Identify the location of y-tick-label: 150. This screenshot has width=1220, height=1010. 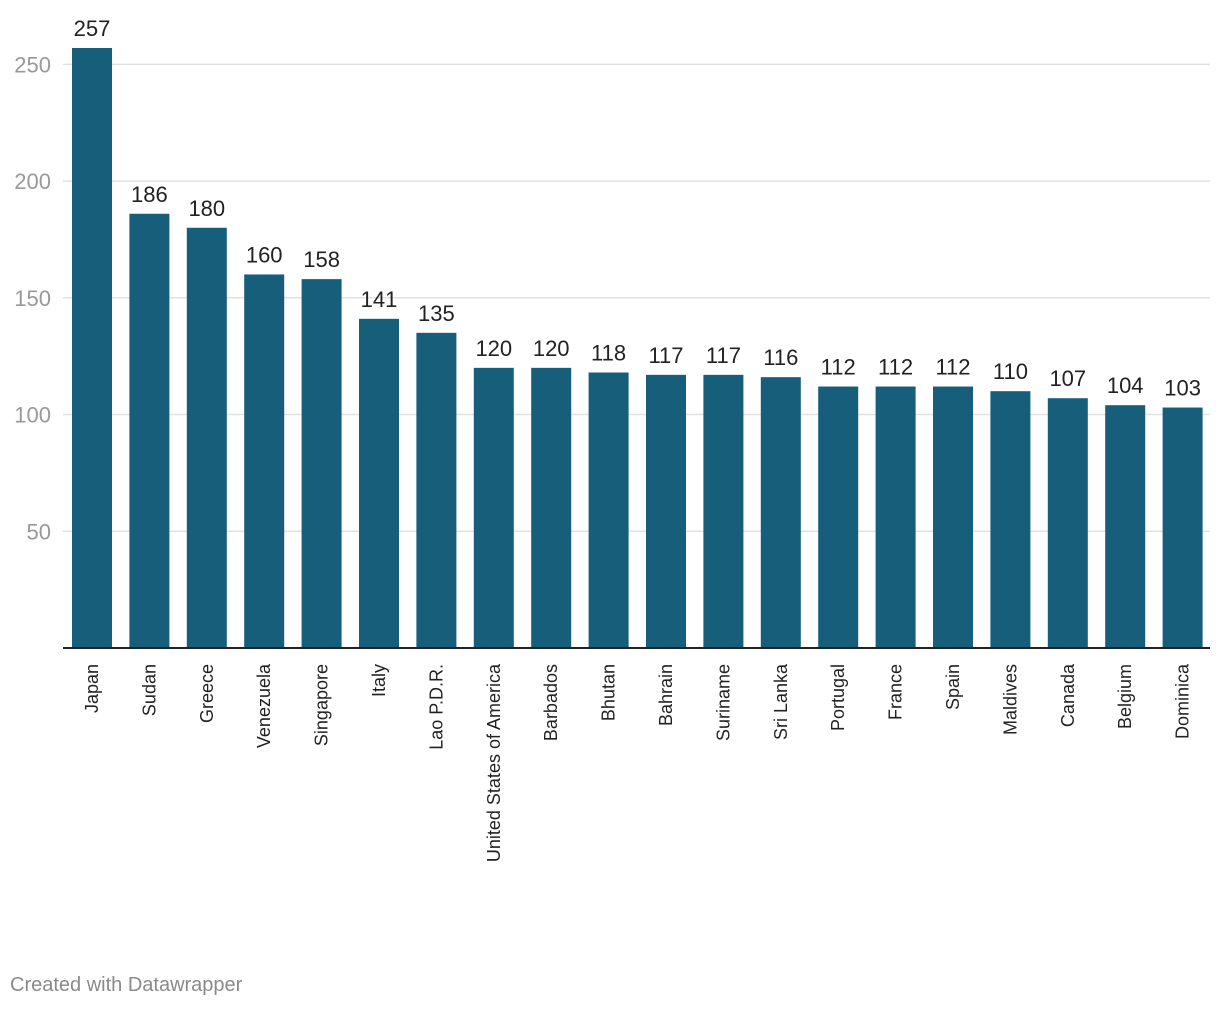
(32, 298).